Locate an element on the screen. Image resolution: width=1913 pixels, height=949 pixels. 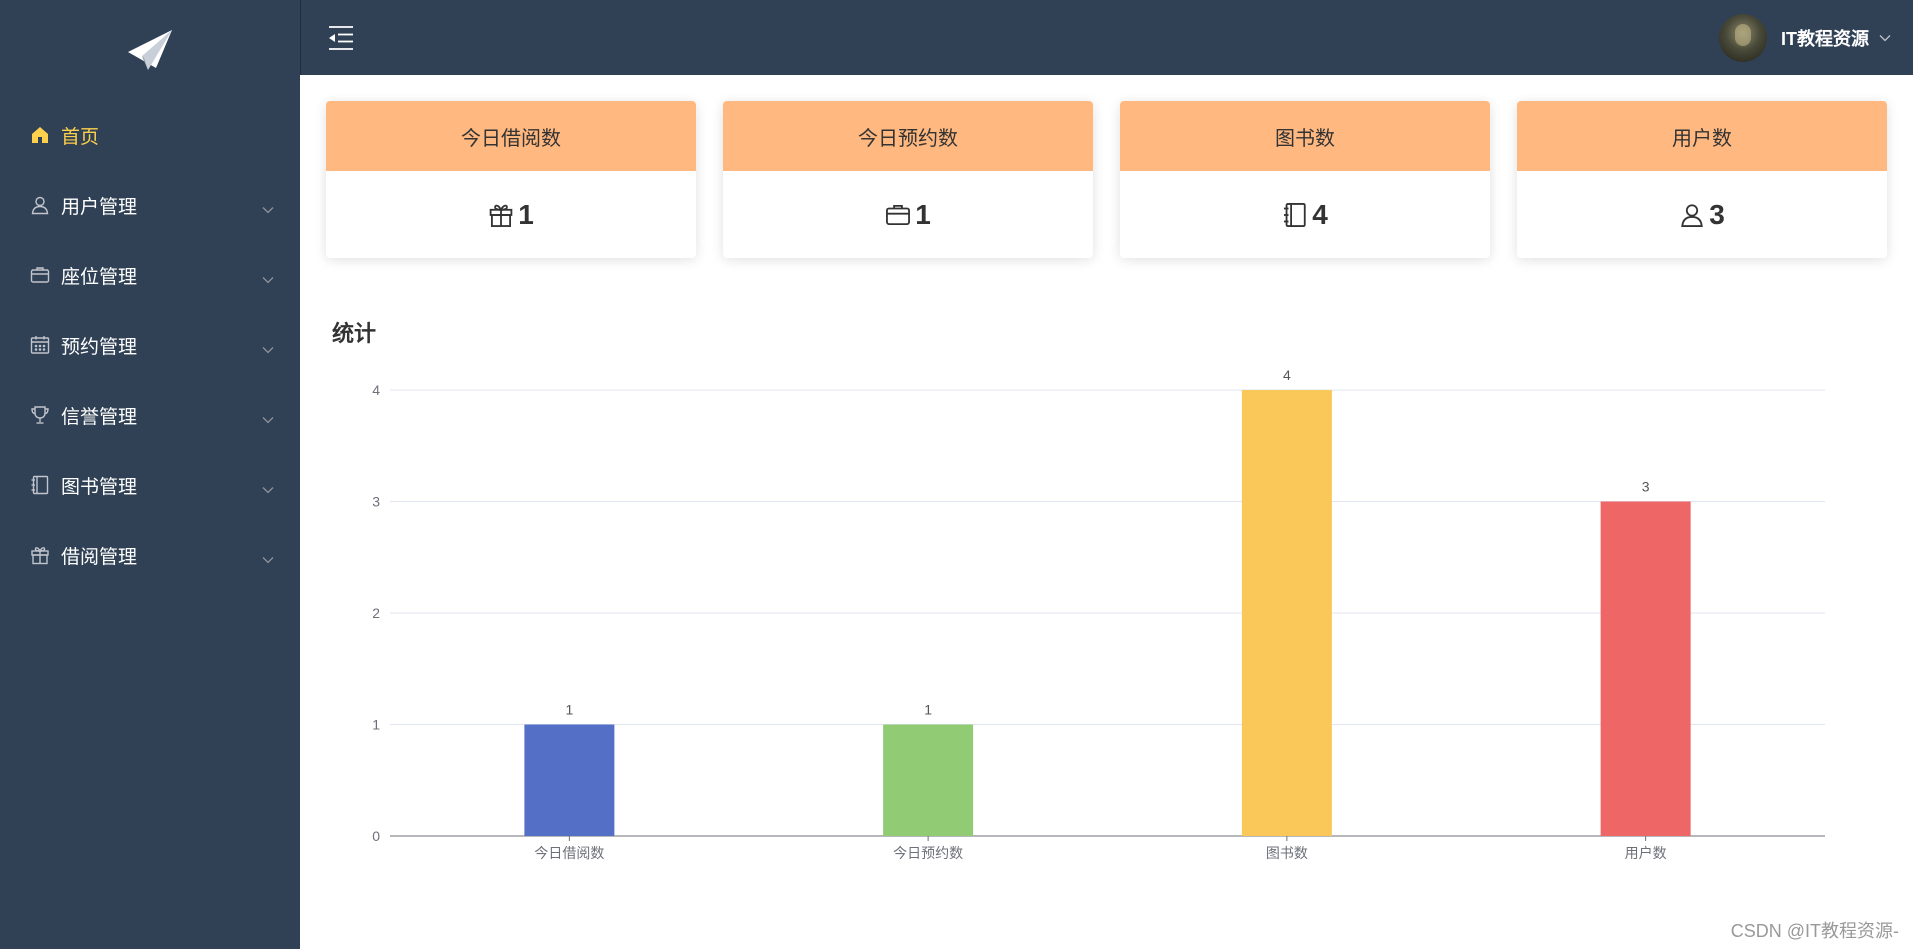
sidebar-logo is located at coordinates (150, 50).